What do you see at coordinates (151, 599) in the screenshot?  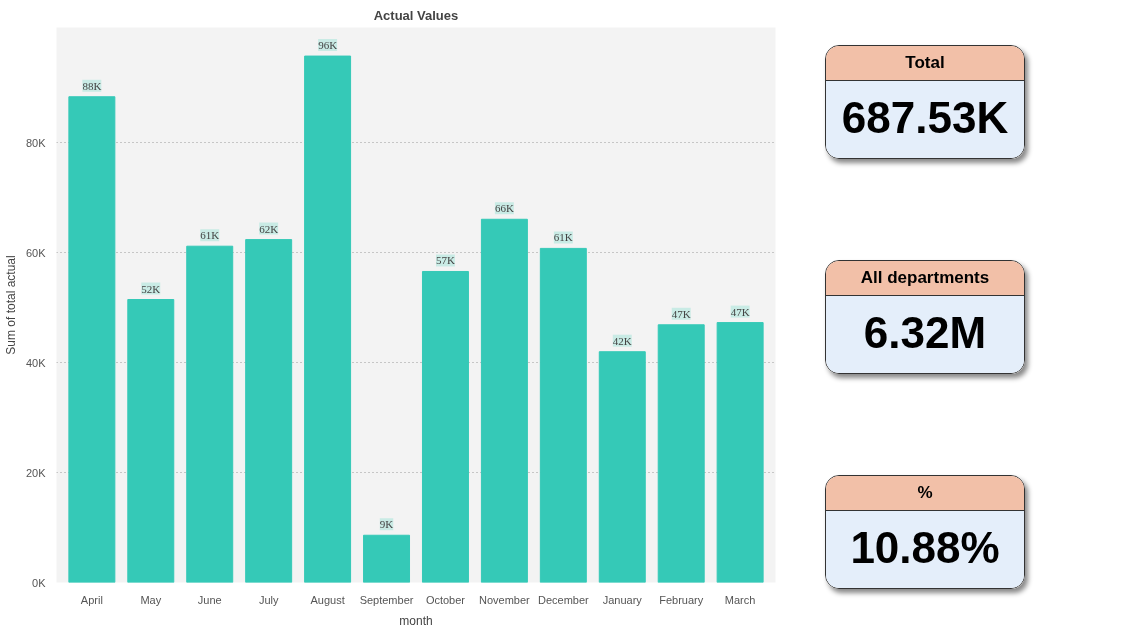 I see `x-tick-label: May` at bounding box center [151, 599].